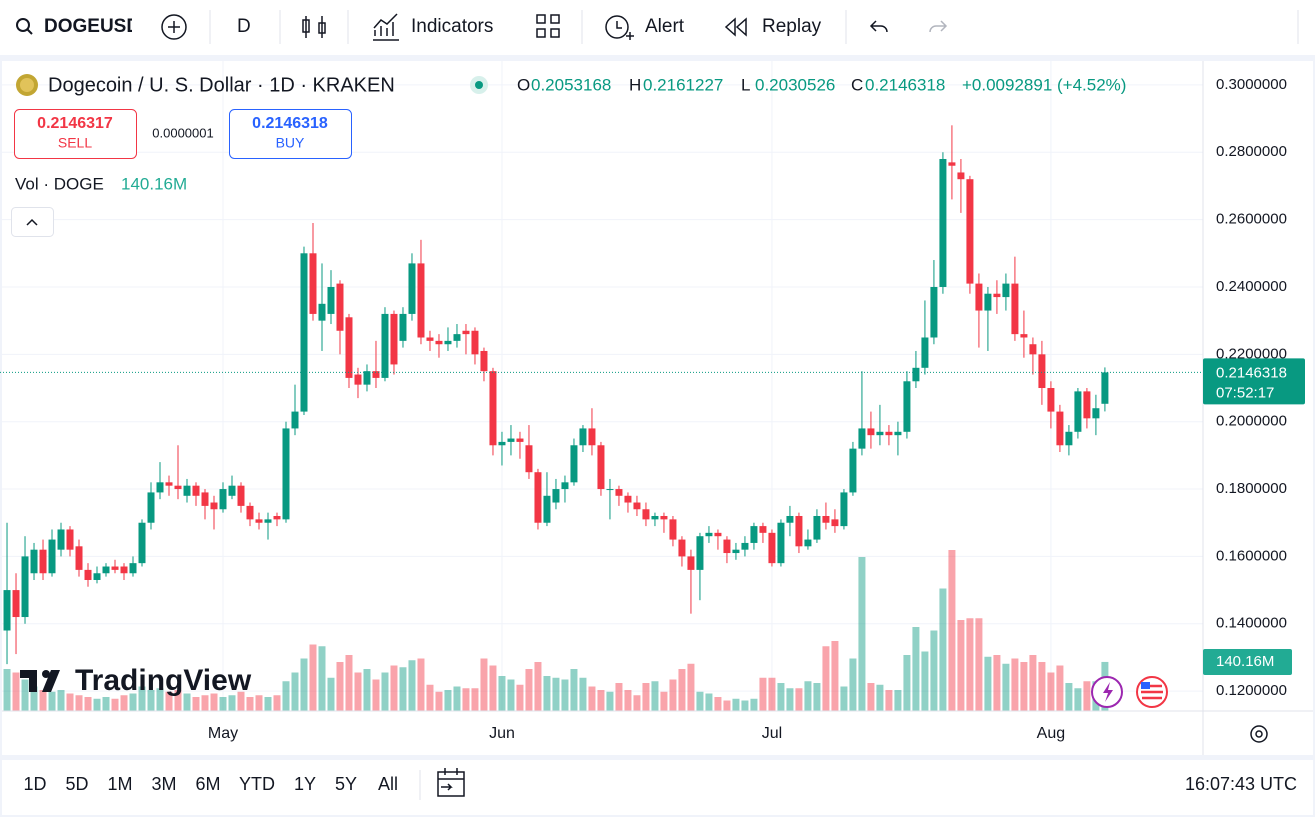 The height and width of the screenshot is (817, 1315). Describe the element at coordinates (625, 30) in the screenshot. I see `alert-icon` at that location.